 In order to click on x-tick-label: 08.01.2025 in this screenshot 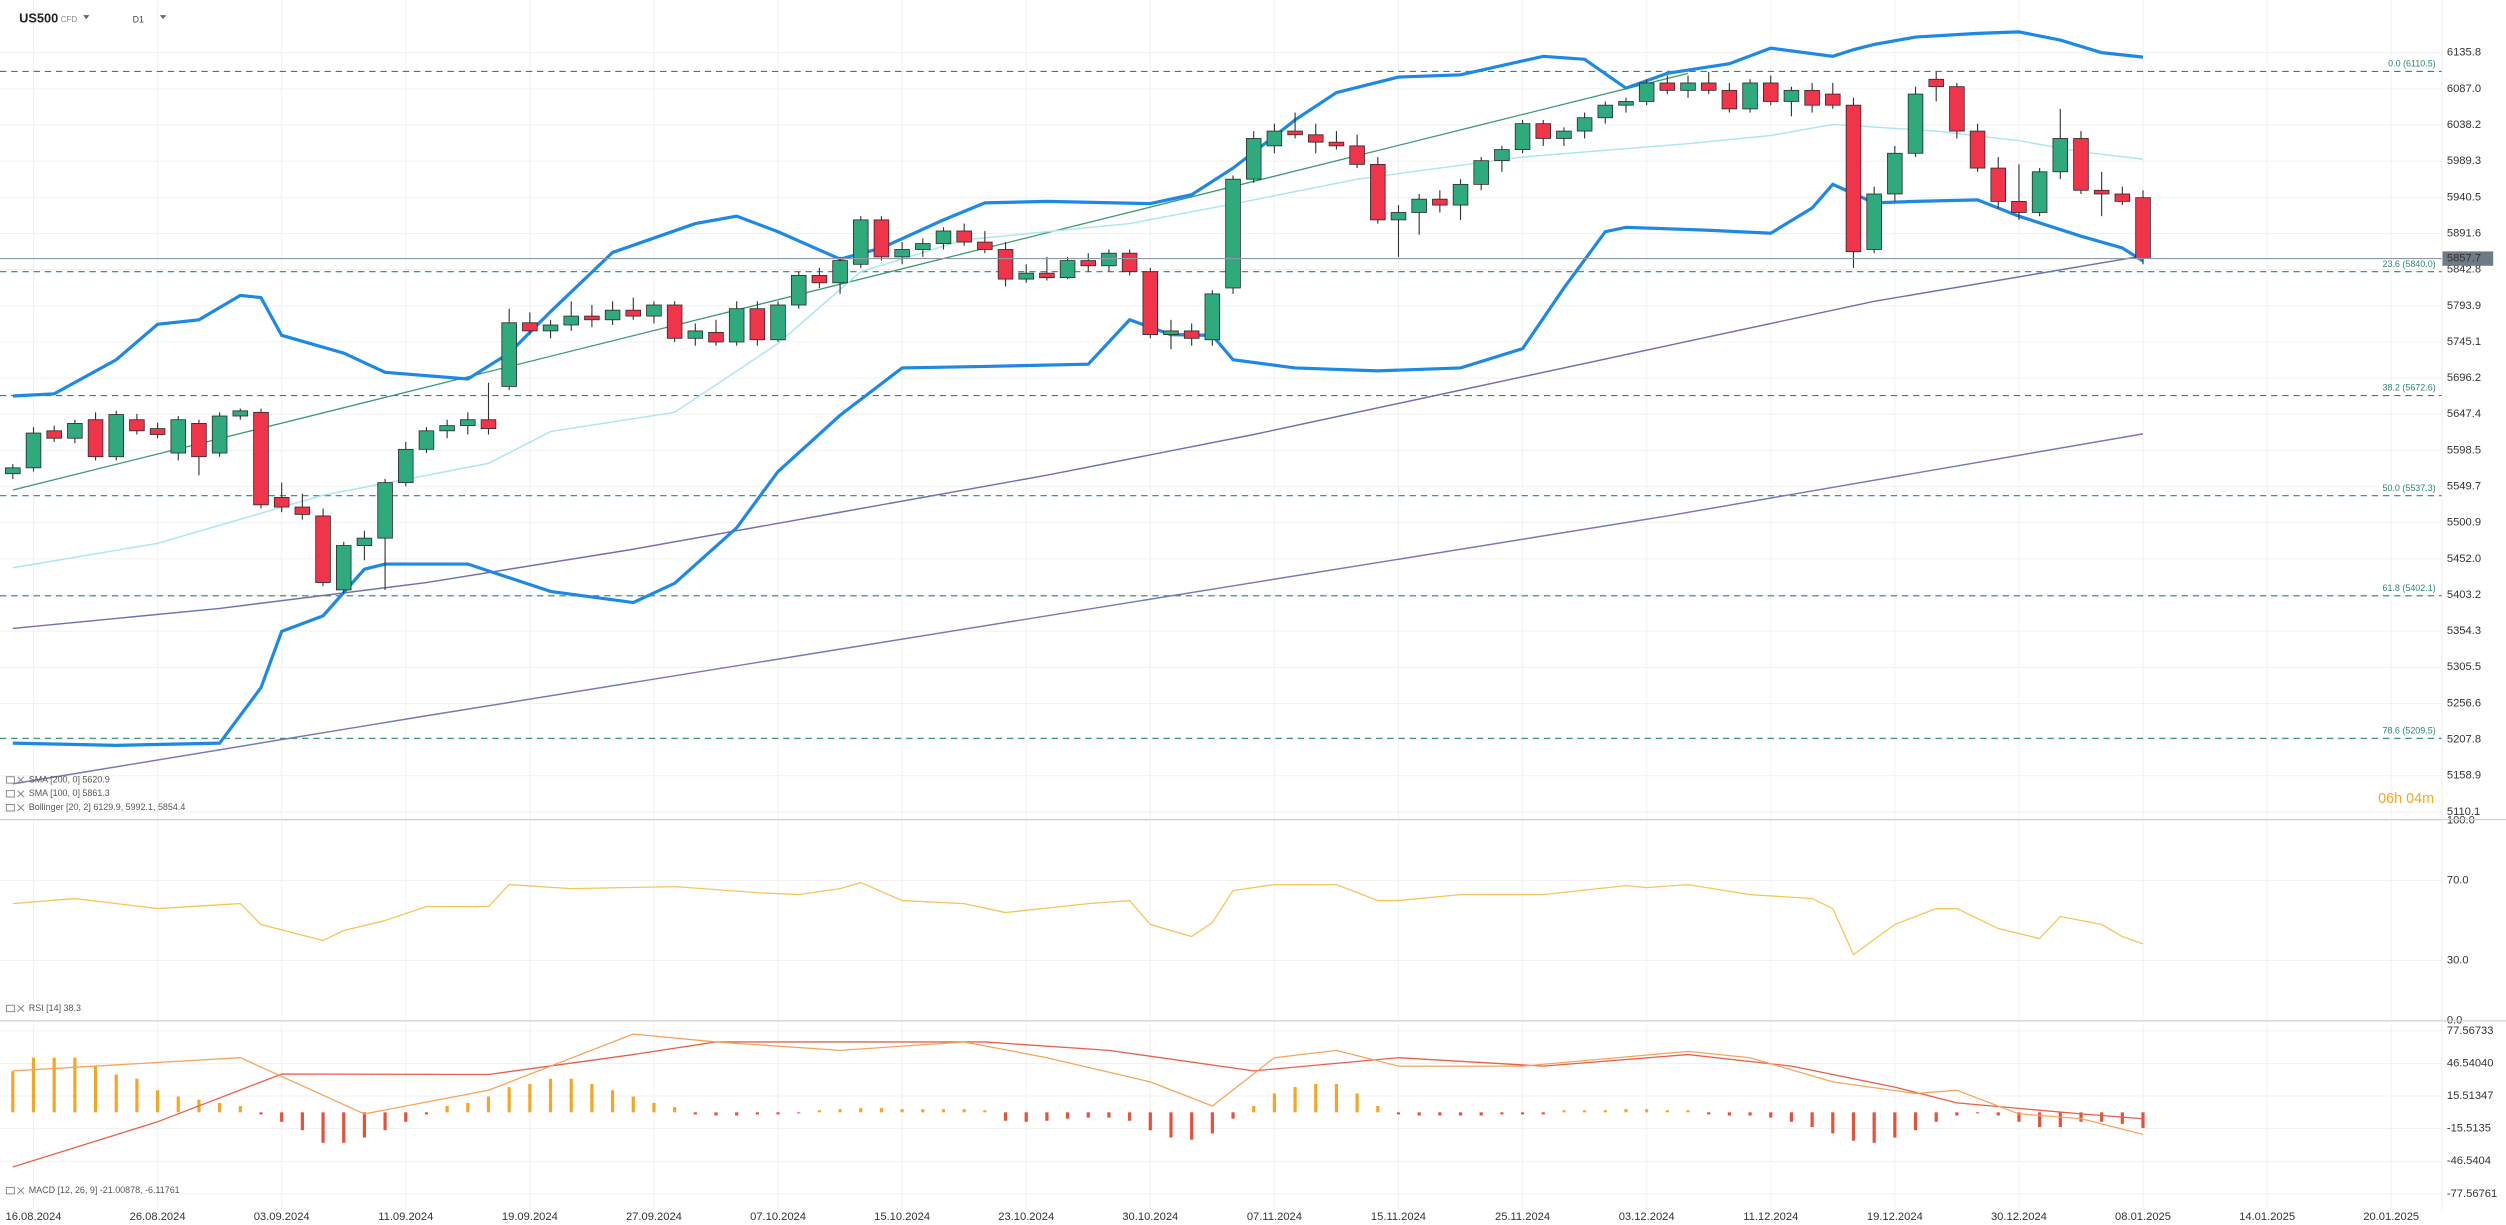, I will do `click(2143, 1217)`.